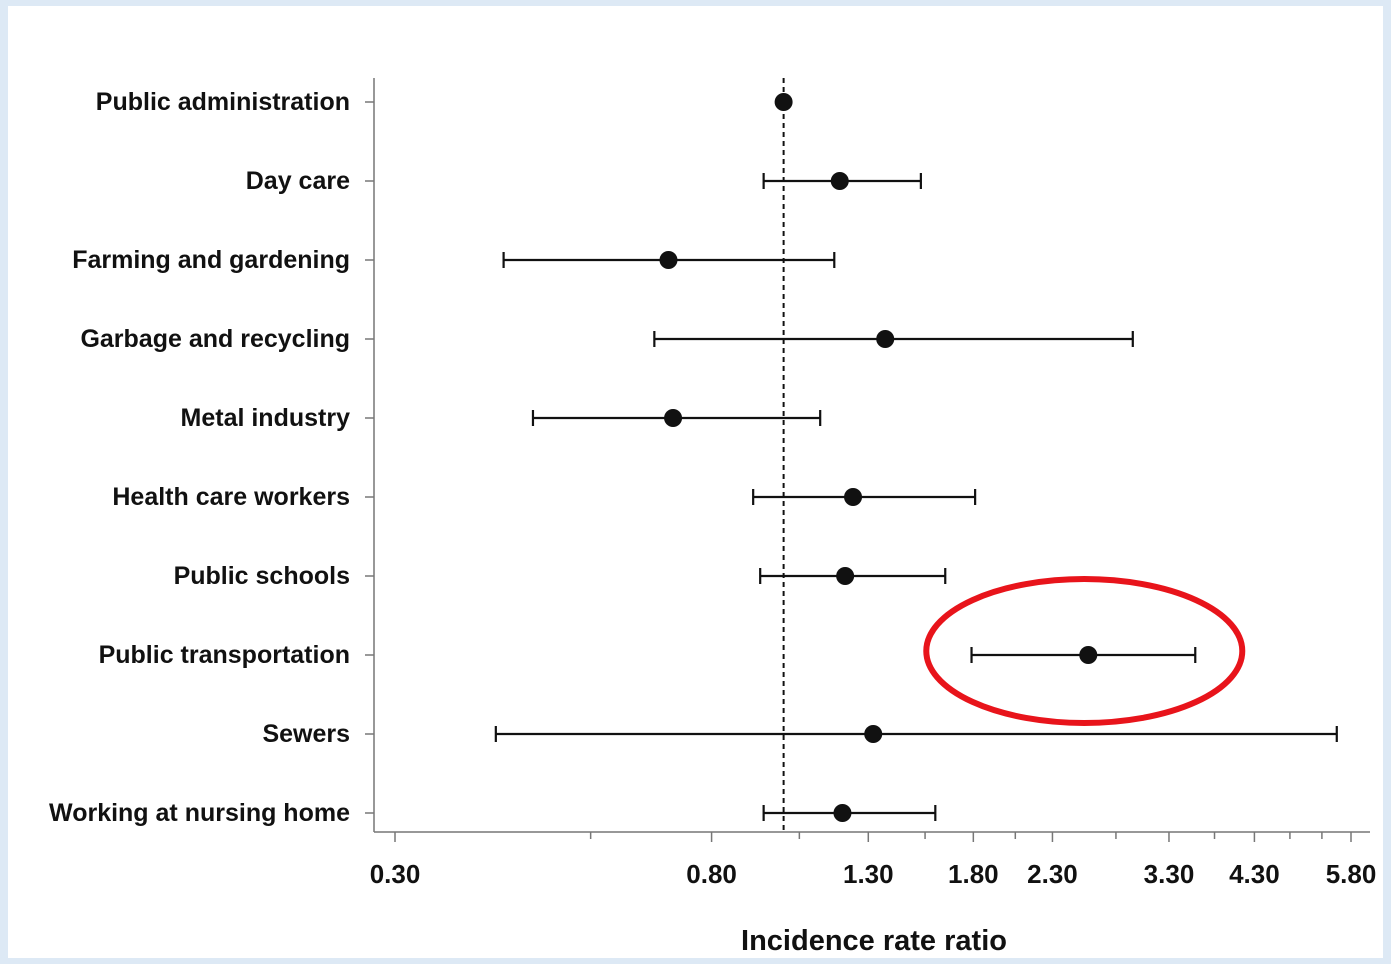 This screenshot has height=964, width=1391. Describe the element at coordinates (874, 941) in the screenshot. I see `x-axis-title: Incidence rate ratio` at that location.